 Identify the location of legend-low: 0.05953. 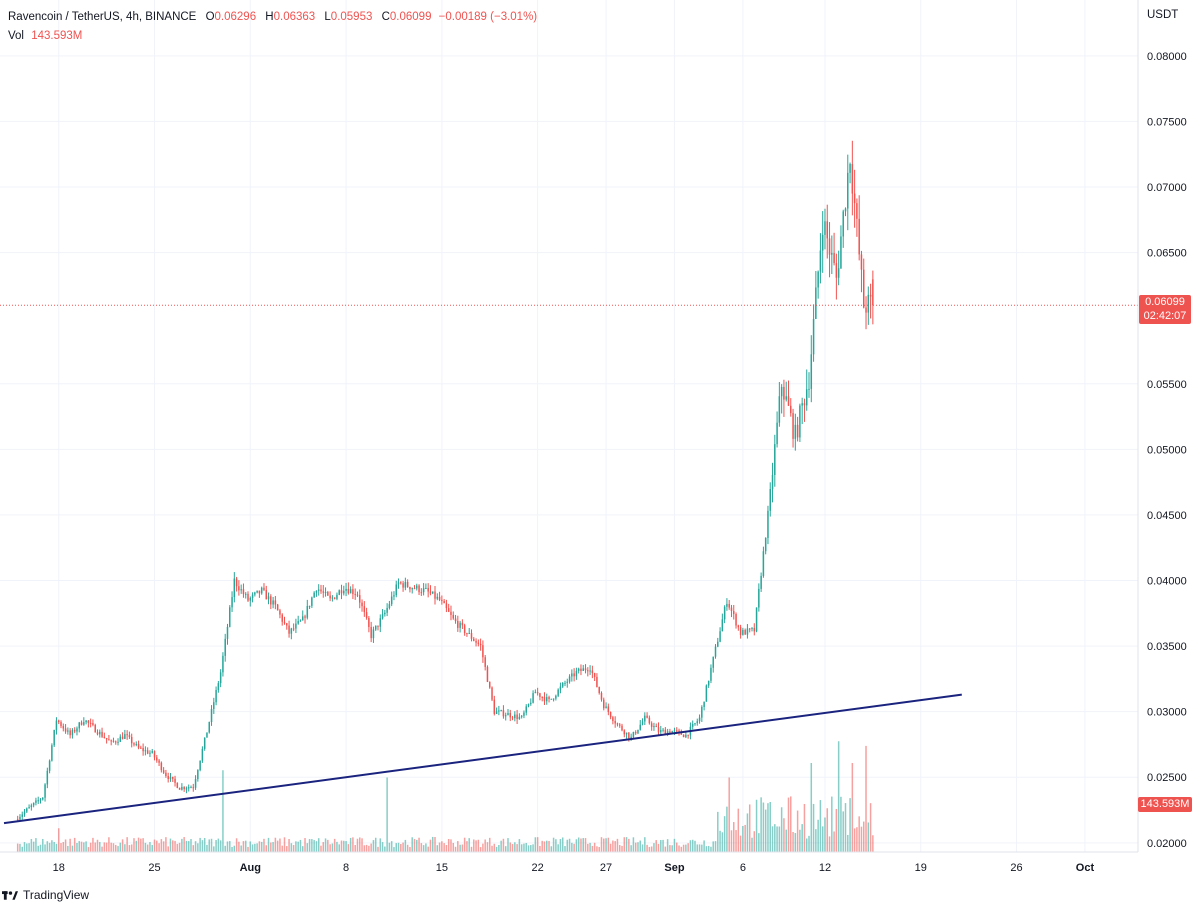
(351, 17).